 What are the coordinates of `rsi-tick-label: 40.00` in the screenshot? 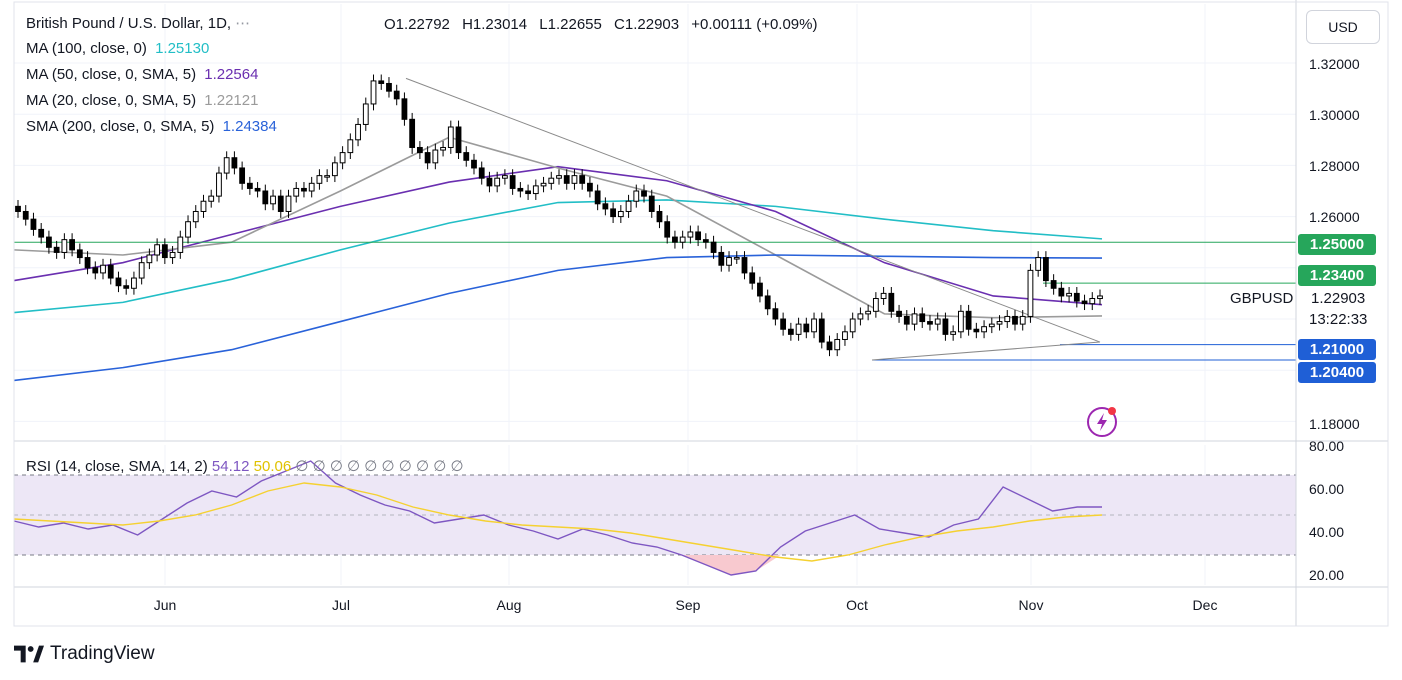 It's located at (1327, 532).